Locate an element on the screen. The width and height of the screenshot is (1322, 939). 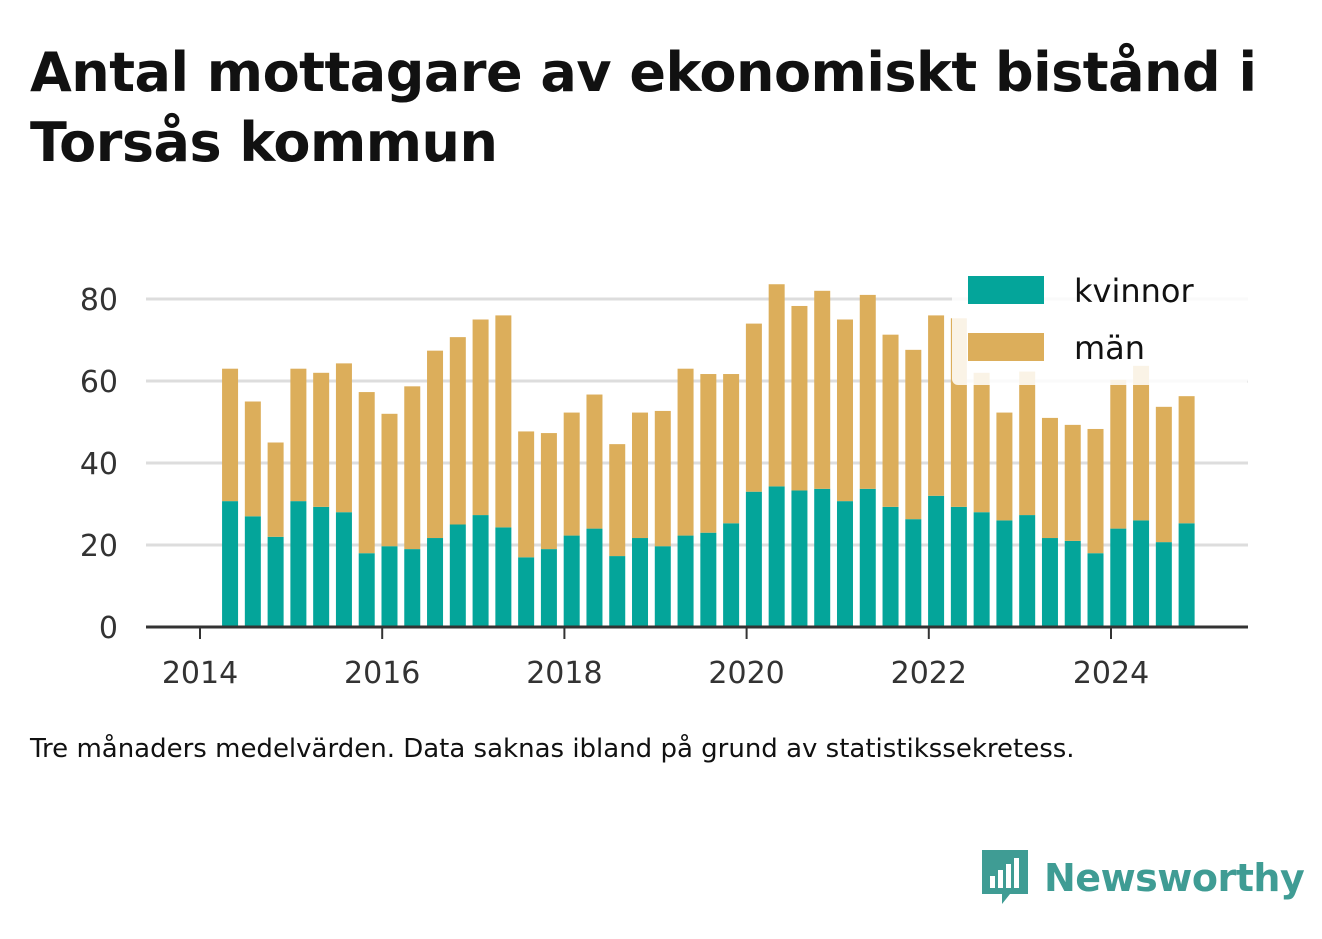
y-tick-label: 40 is located at coordinates (99, 464).